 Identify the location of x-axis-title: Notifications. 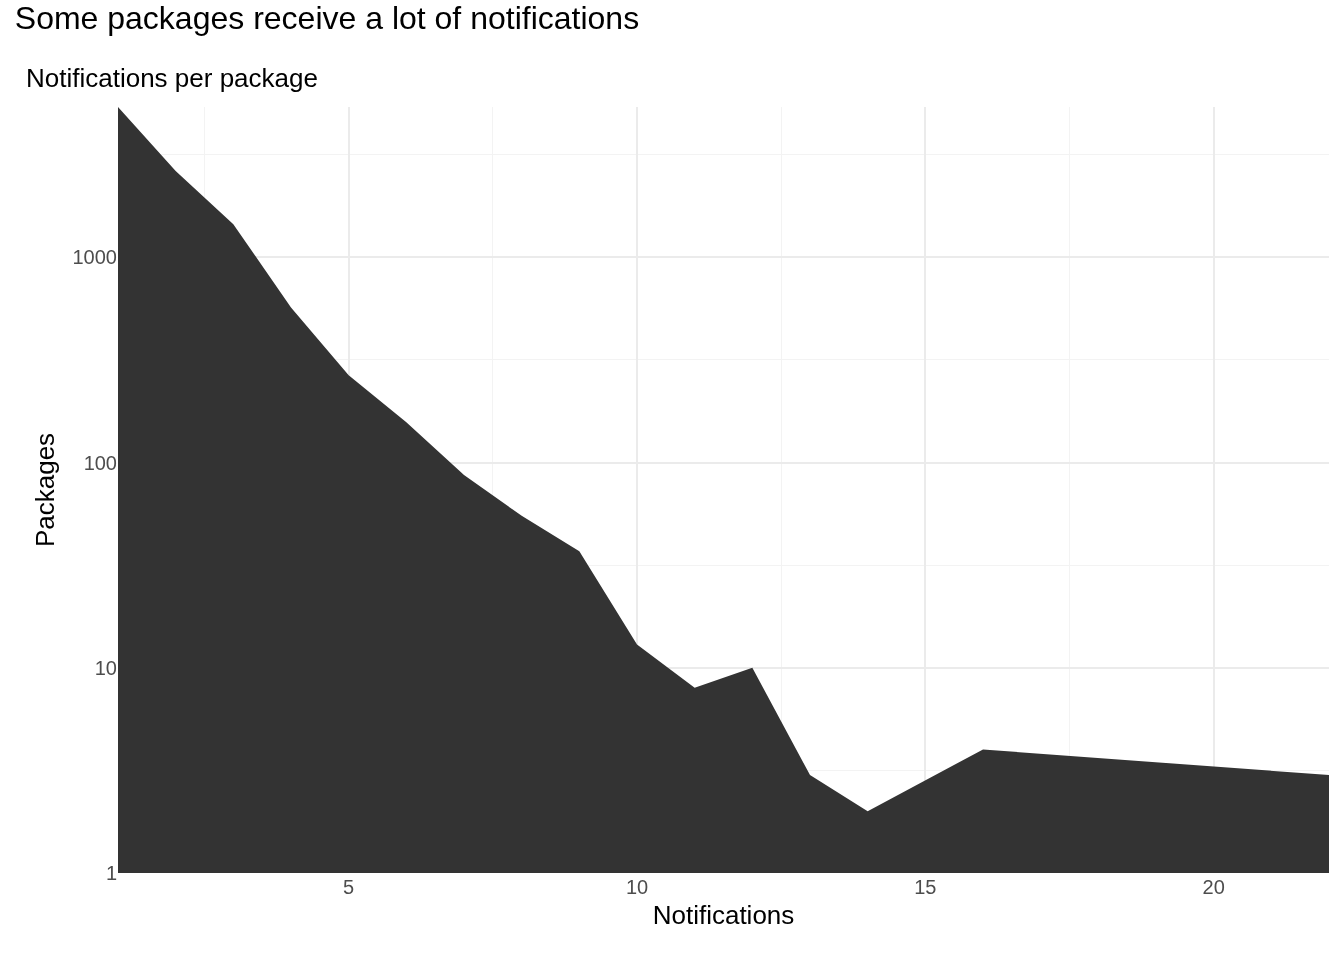
(723, 914).